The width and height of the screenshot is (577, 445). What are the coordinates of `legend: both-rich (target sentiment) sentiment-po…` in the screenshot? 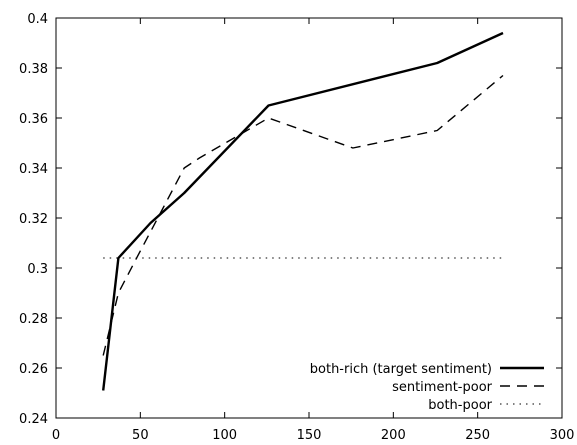 It's located at (427, 387).